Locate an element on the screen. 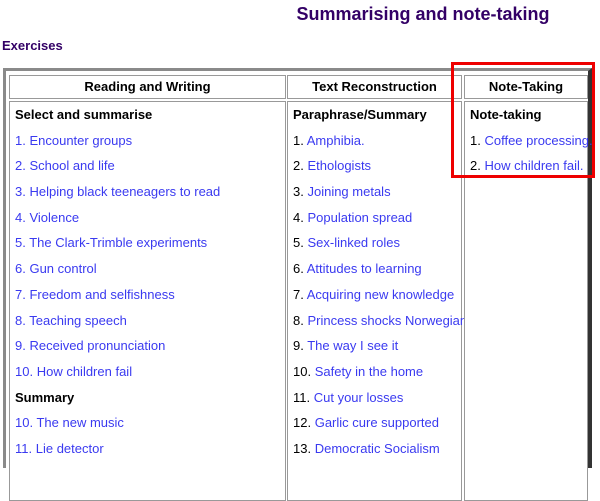  list-item: 6. Gun control is located at coordinates (147, 269).